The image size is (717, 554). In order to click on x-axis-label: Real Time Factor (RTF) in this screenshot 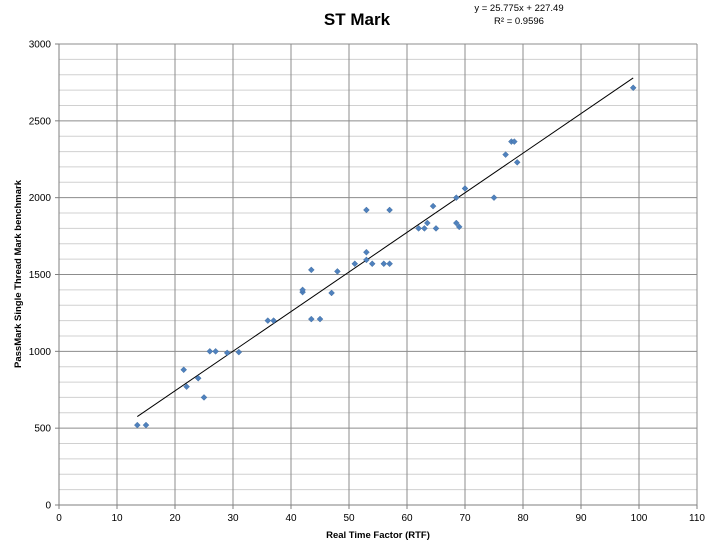, I will do `click(378, 535)`.